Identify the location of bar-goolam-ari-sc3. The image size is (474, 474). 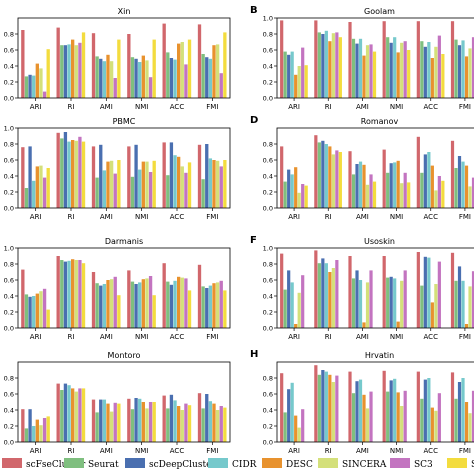
(303, 72).